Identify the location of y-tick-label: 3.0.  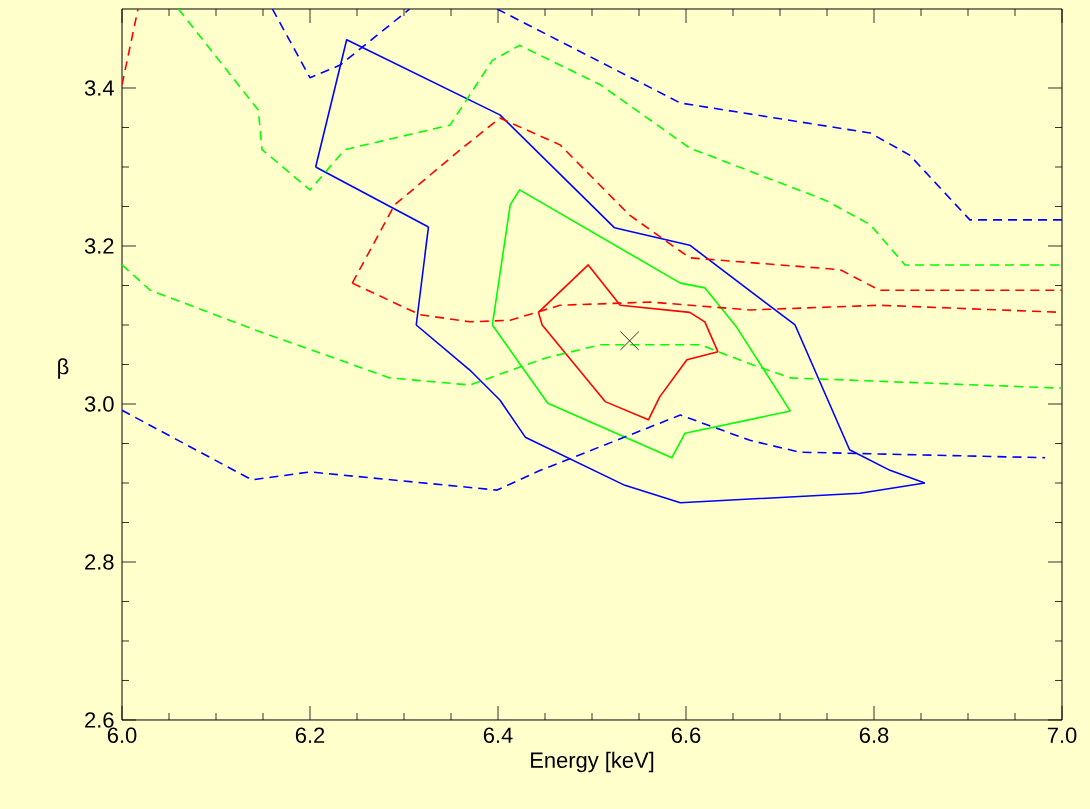
(99, 404).